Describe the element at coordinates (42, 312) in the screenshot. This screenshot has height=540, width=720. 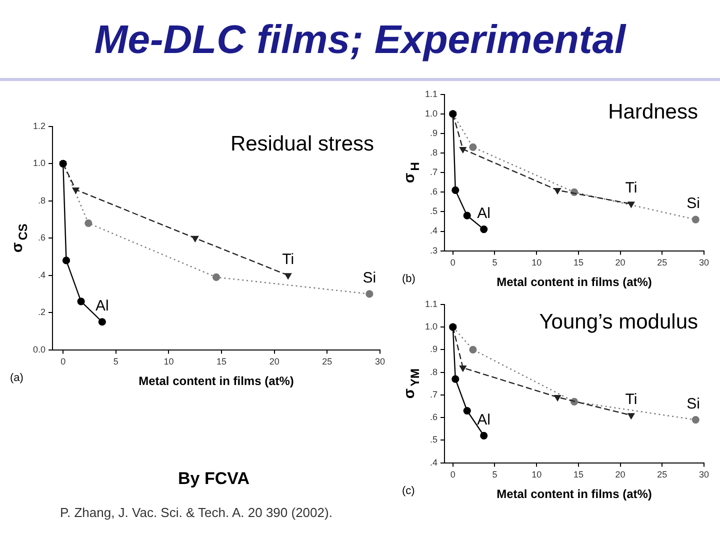
I see `y-tick-label: .2` at that location.